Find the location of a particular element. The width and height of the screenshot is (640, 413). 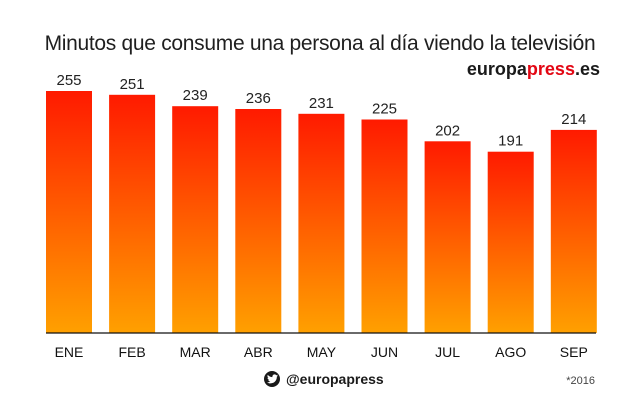

x-tick-labels-group: ENE FEB MAR ABR MAY JUN JUL AGO SEP is located at coordinates (321, 352).